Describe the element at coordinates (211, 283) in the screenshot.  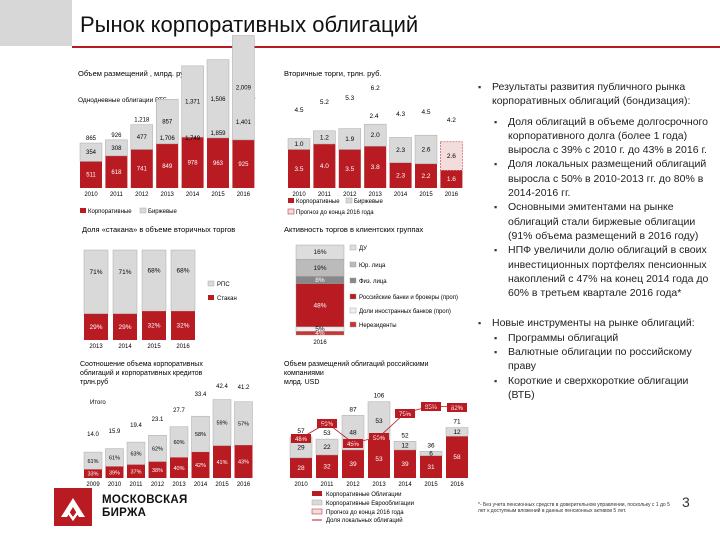
I see `orderbook-legend-rps-swatch` at that location.